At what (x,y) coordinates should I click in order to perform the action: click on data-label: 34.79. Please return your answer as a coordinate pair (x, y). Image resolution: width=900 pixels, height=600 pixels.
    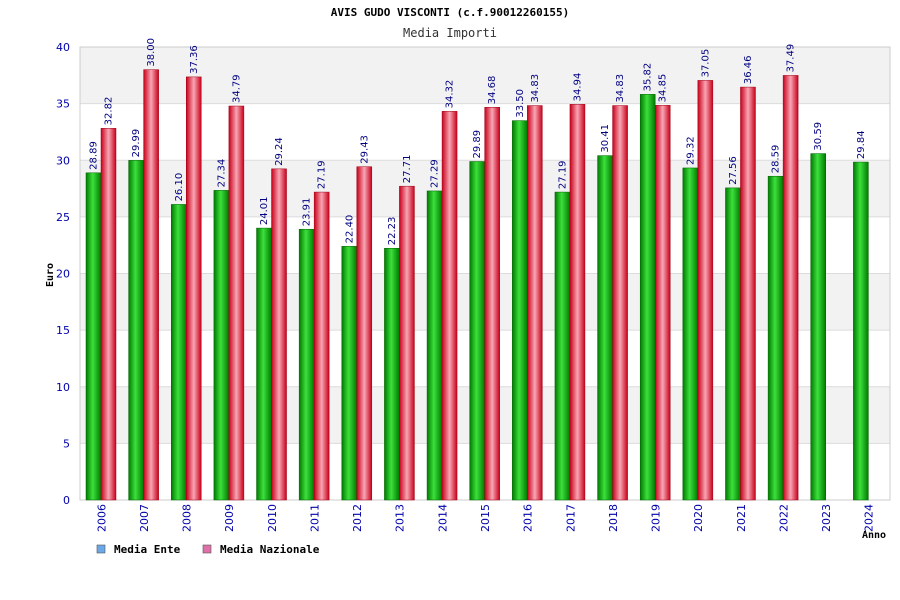
    Looking at the image, I should click on (236, 88).